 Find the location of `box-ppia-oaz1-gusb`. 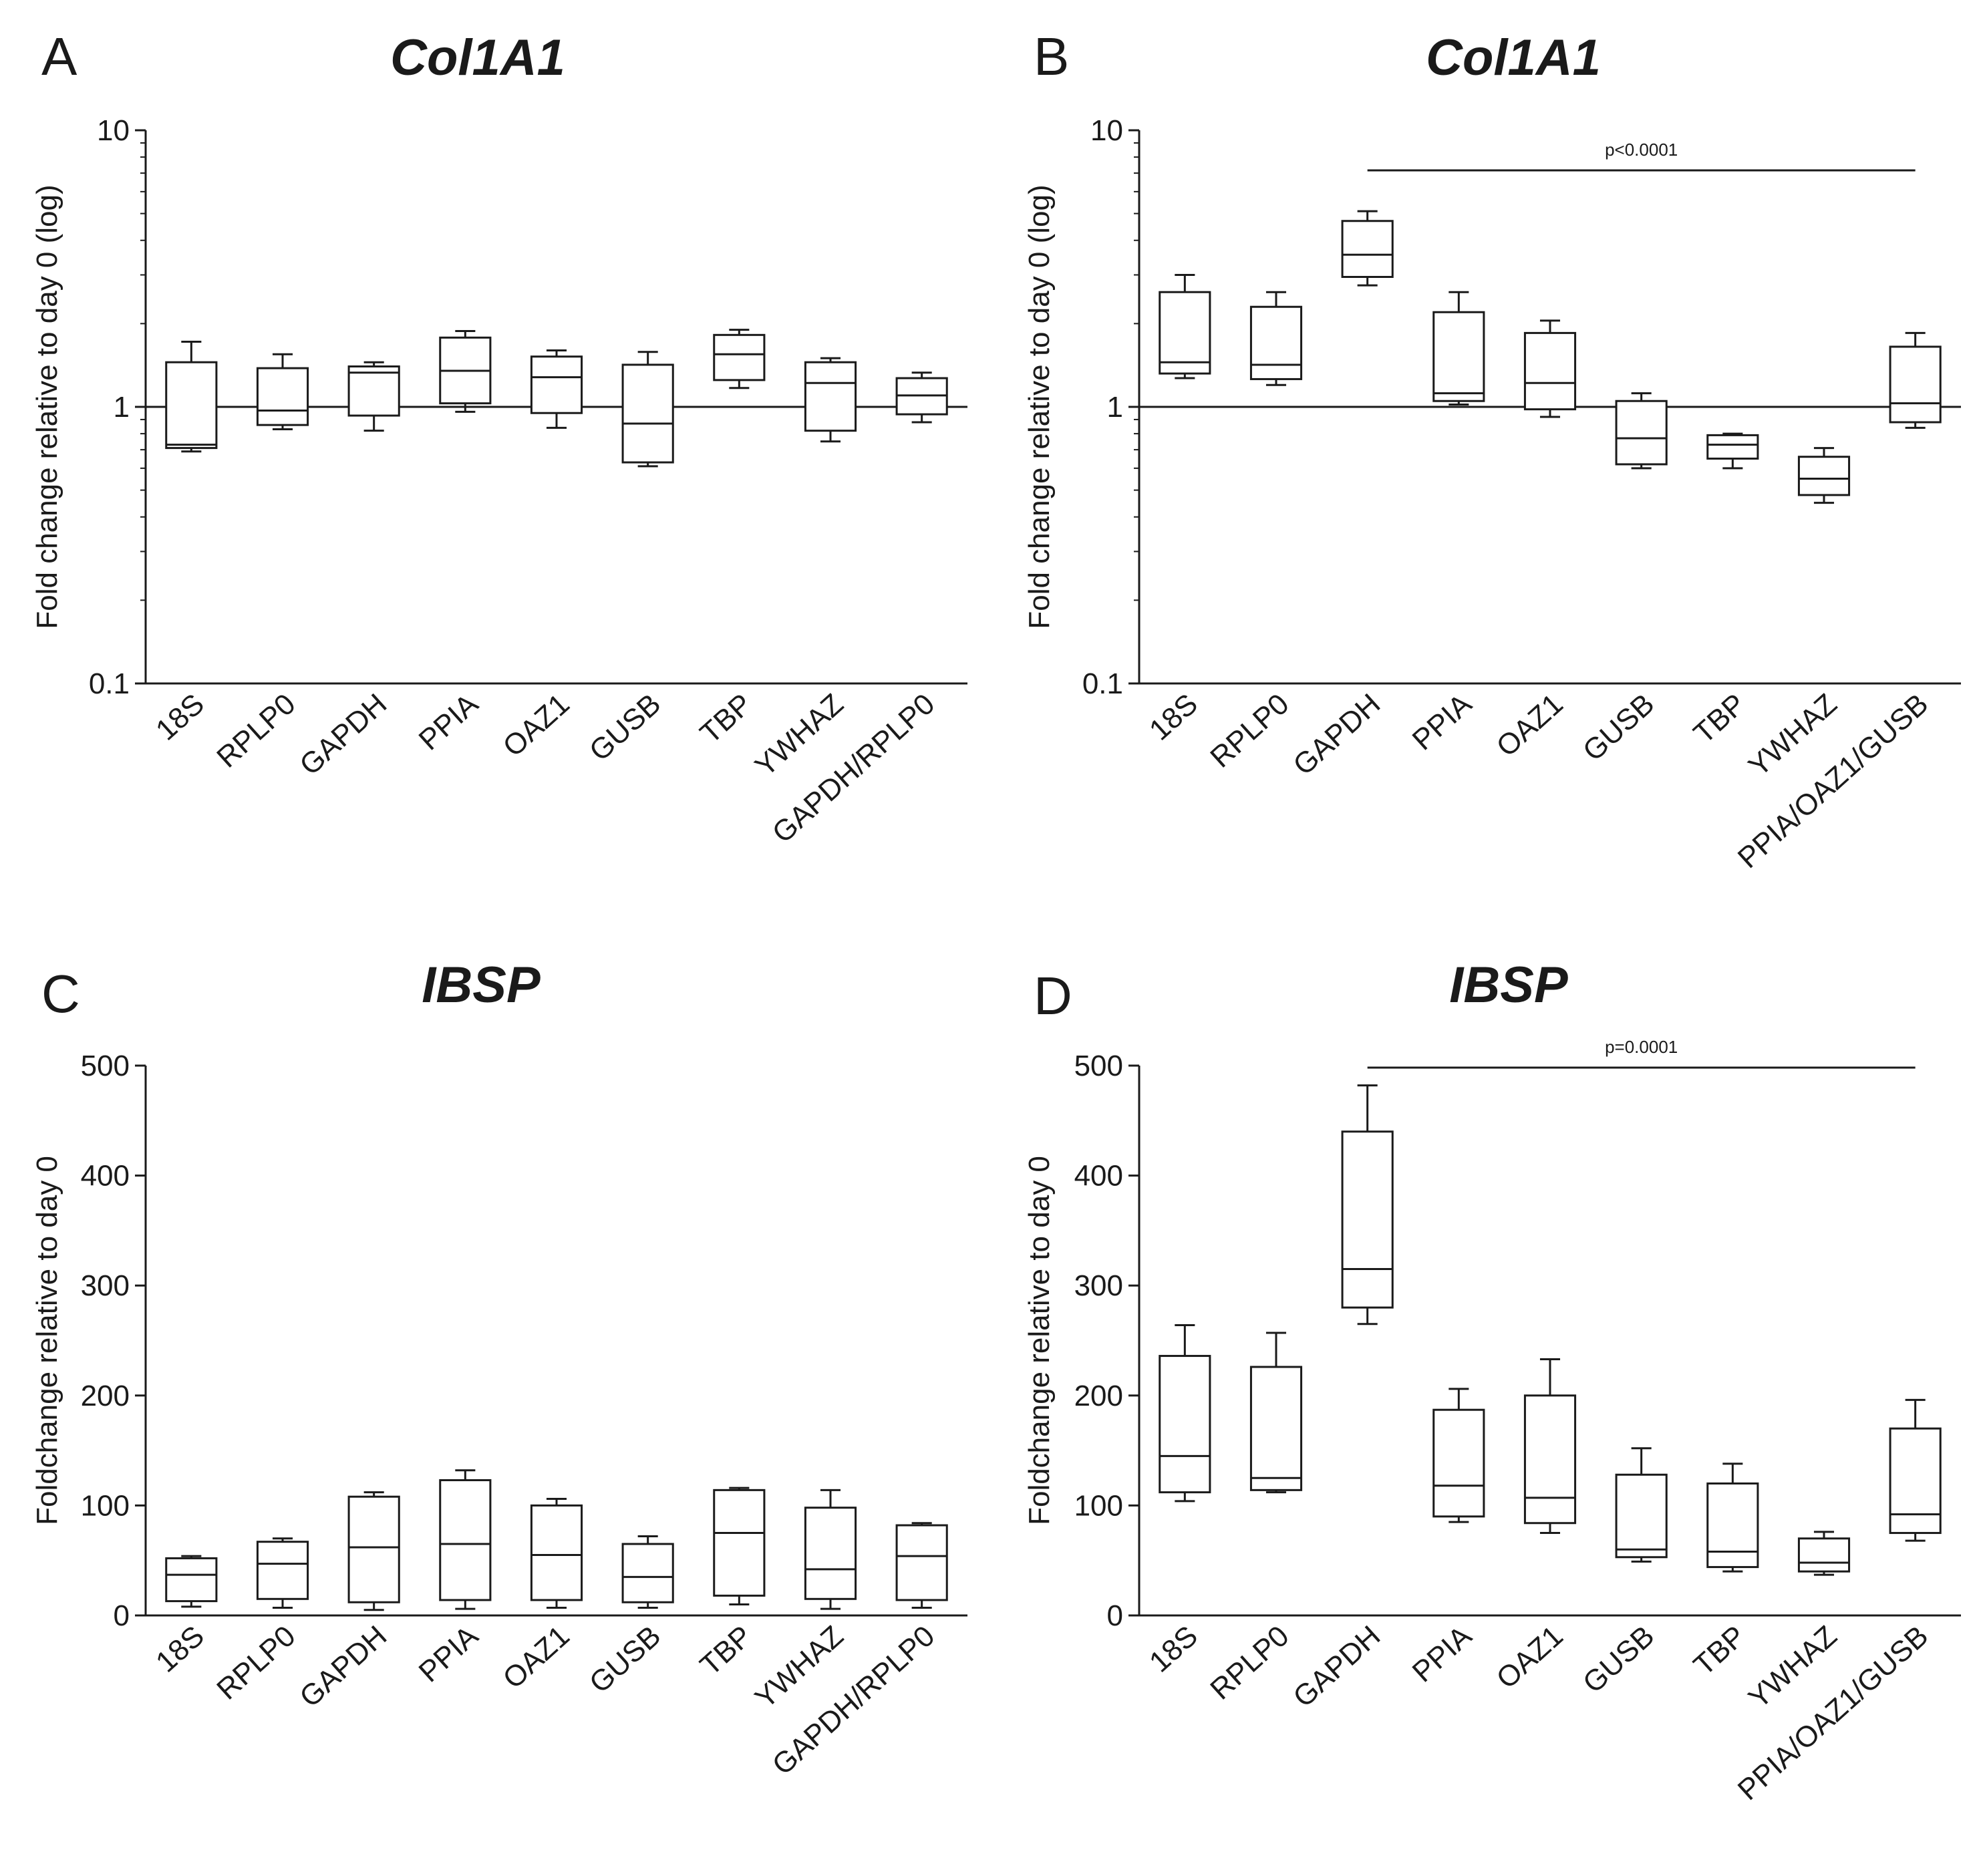

box-ppia-oaz1-gusb is located at coordinates (1915, 380).